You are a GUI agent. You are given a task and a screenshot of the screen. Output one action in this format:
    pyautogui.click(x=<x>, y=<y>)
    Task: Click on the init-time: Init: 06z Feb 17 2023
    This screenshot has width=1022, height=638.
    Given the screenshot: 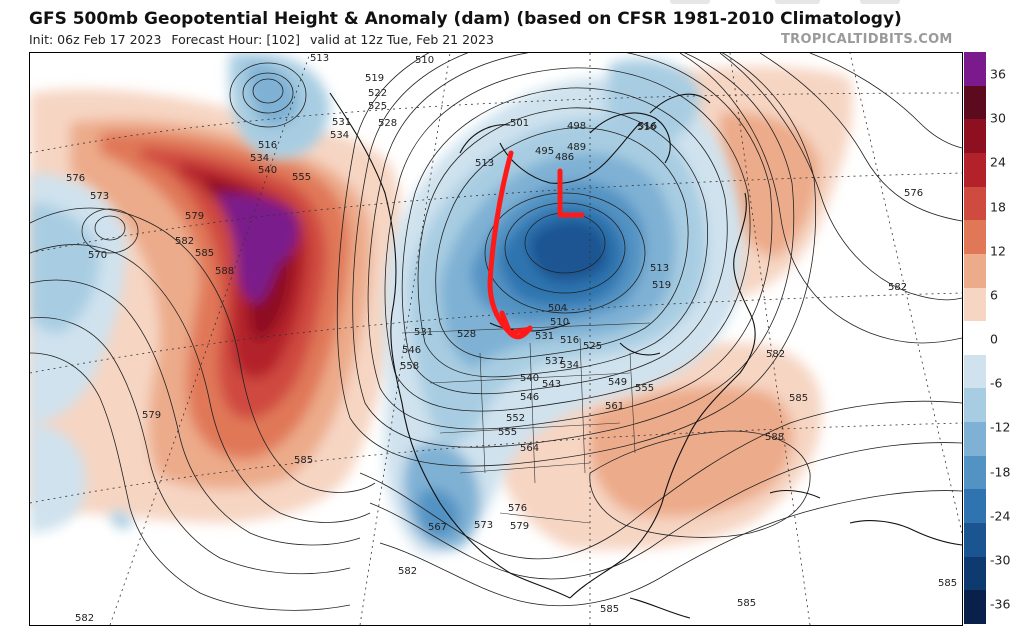 What is the action you would take?
    pyautogui.click(x=95, y=39)
    